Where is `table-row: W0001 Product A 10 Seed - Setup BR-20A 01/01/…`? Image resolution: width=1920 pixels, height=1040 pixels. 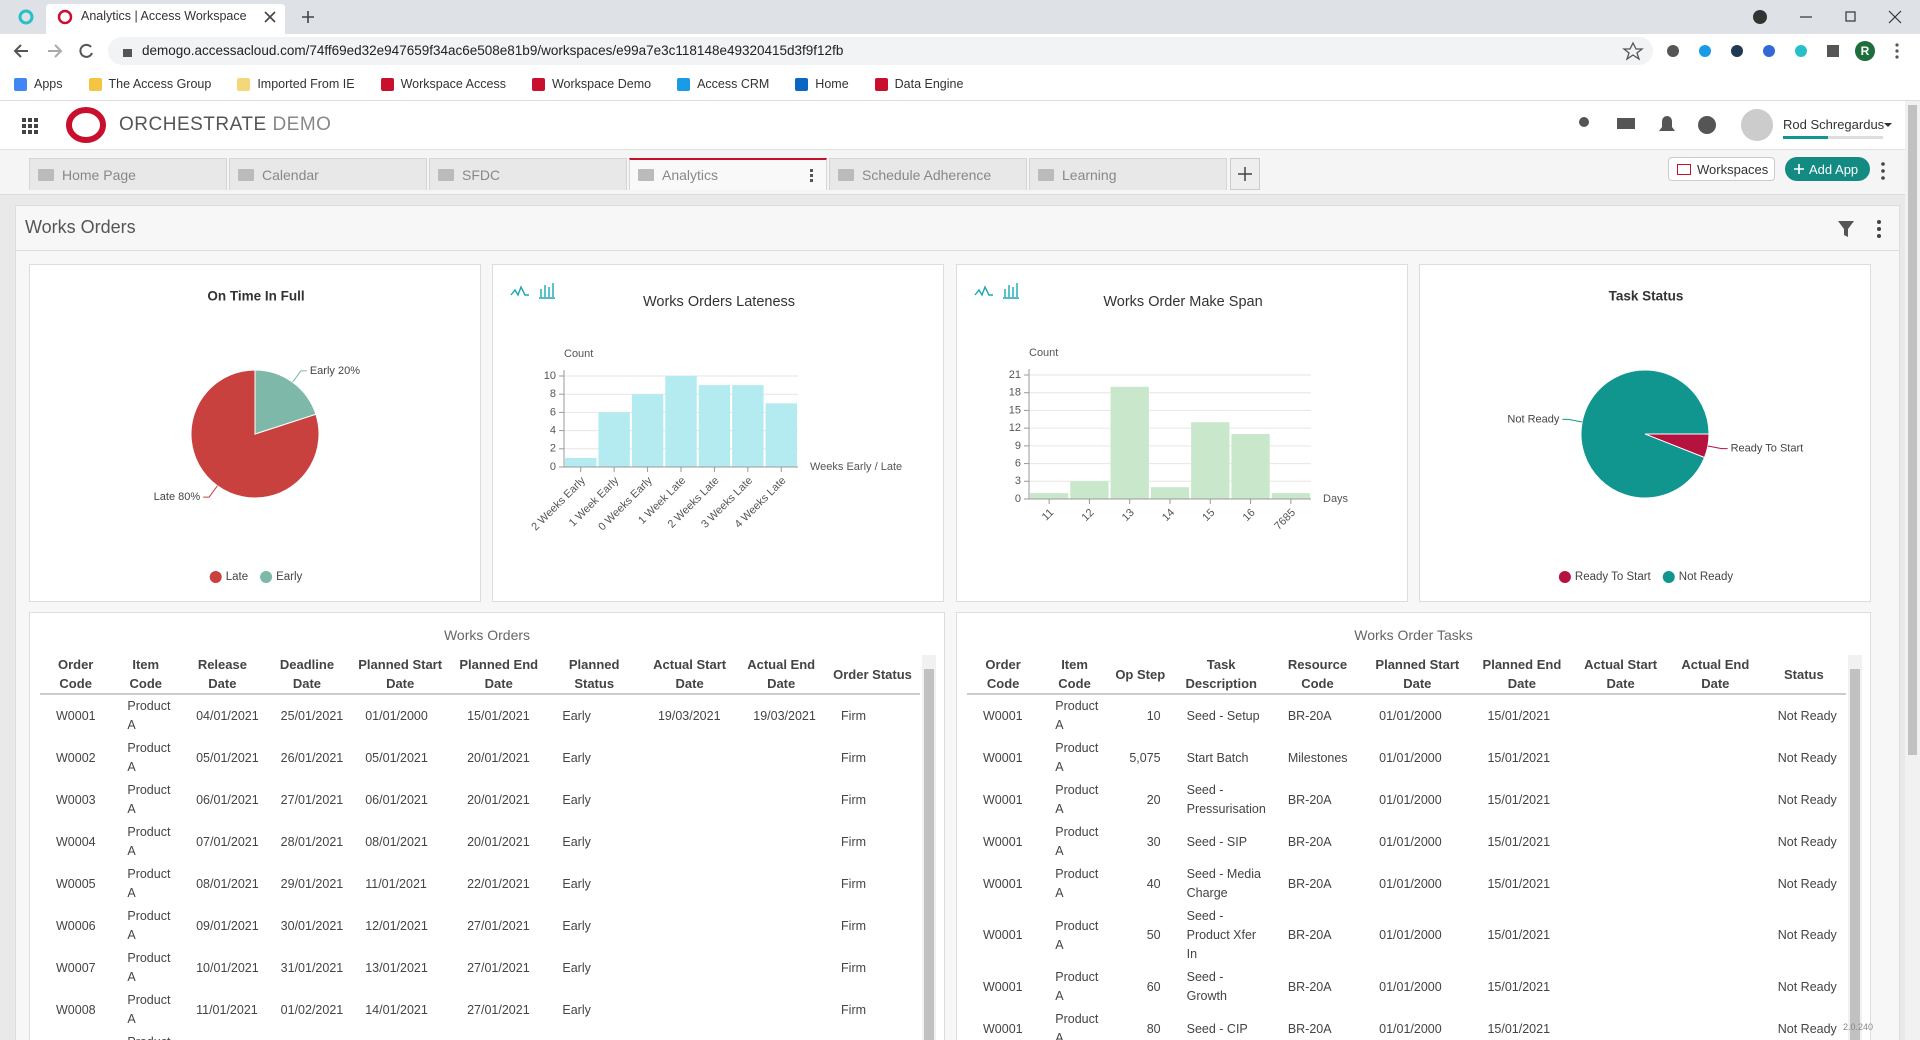
table-row: W0001 Product A 10 Seed - Setup BR-20A 01/01/… is located at coordinates (1406, 715).